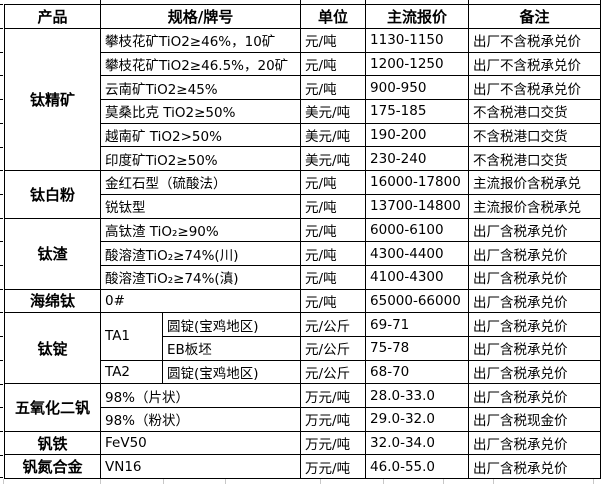 The height and width of the screenshot is (487, 605). Describe the element at coordinates (417, 301) in the screenshot. I see `price-cell: 65000-66000` at that location.